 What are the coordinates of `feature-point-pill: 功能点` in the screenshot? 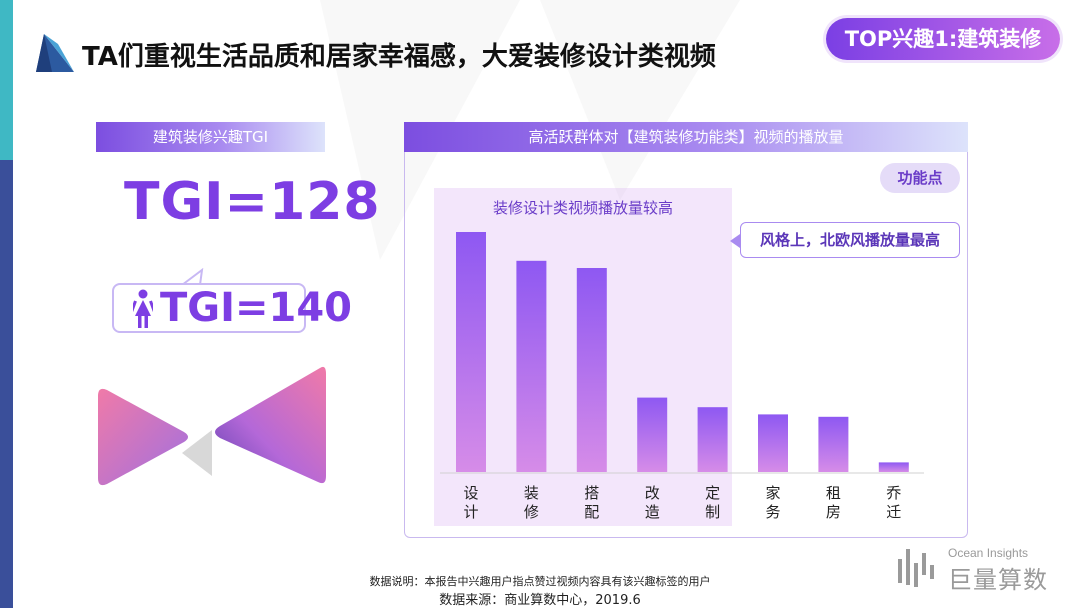 It's located at (920, 178).